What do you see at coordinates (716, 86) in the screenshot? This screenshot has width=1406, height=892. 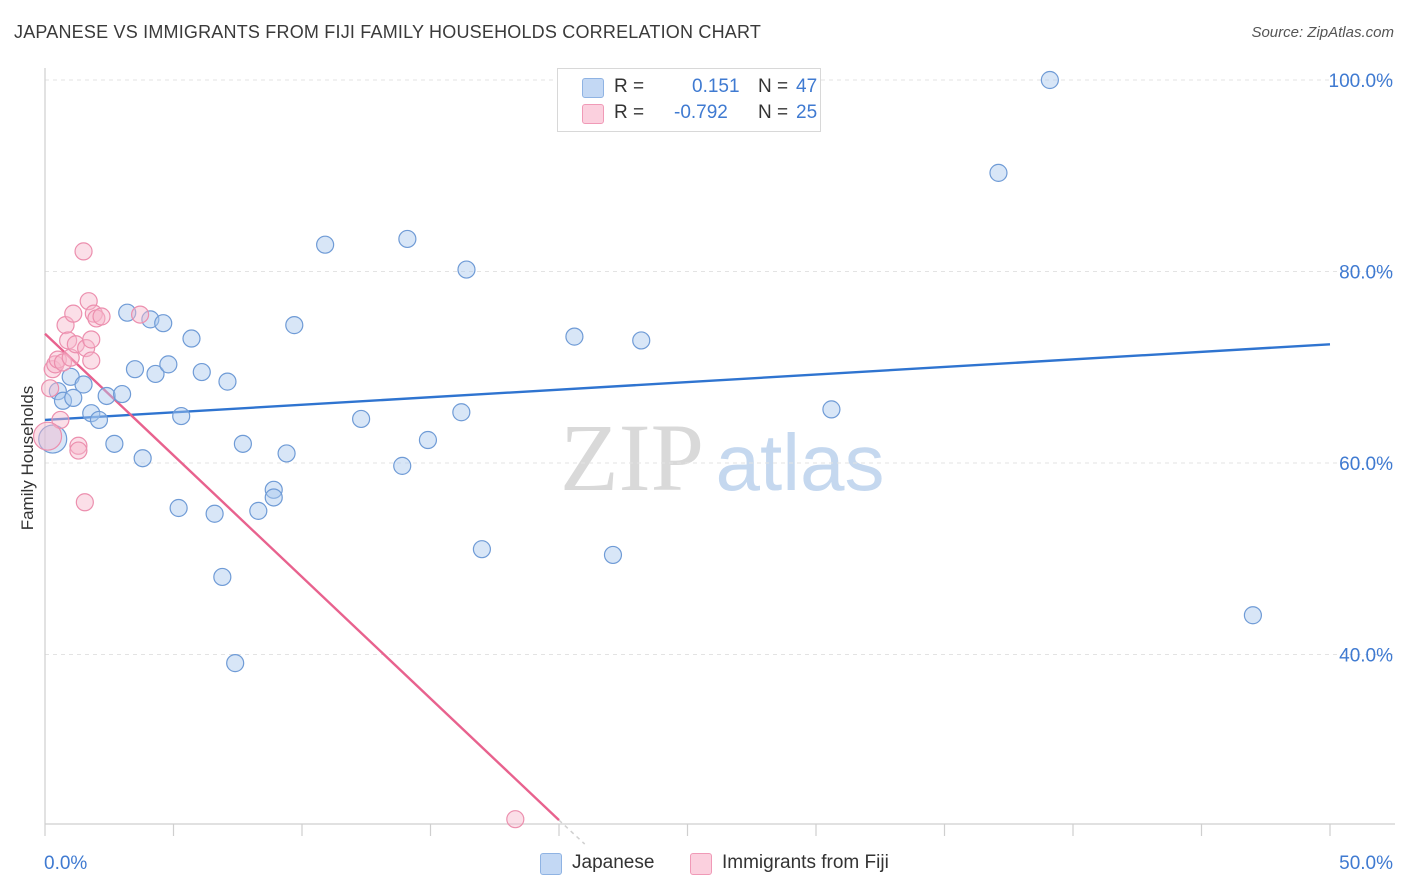 I see `legend-r-value: 0.151` at bounding box center [716, 86].